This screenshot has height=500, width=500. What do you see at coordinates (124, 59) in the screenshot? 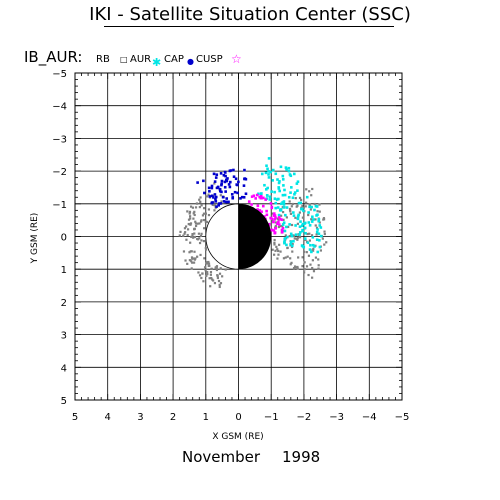
I see `legend-symbol-aur: □` at bounding box center [124, 59].